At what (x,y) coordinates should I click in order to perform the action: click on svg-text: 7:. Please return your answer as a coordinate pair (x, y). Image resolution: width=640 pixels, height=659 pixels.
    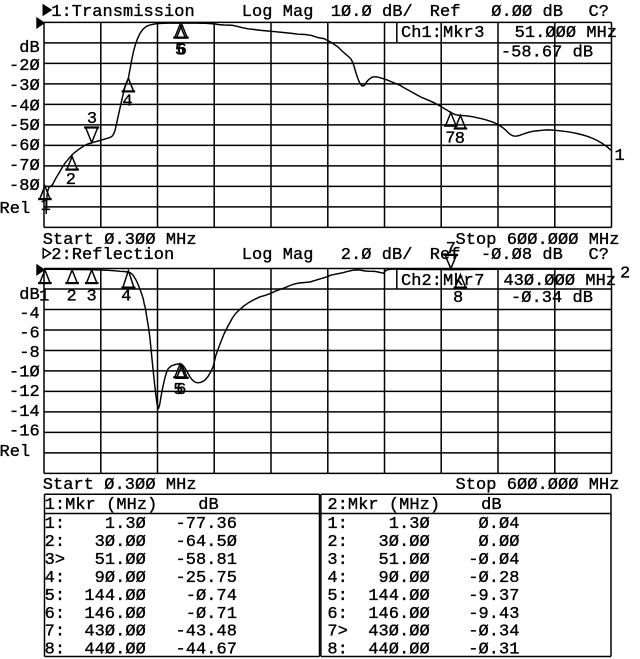
    Looking at the image, I should click on (55, 632).